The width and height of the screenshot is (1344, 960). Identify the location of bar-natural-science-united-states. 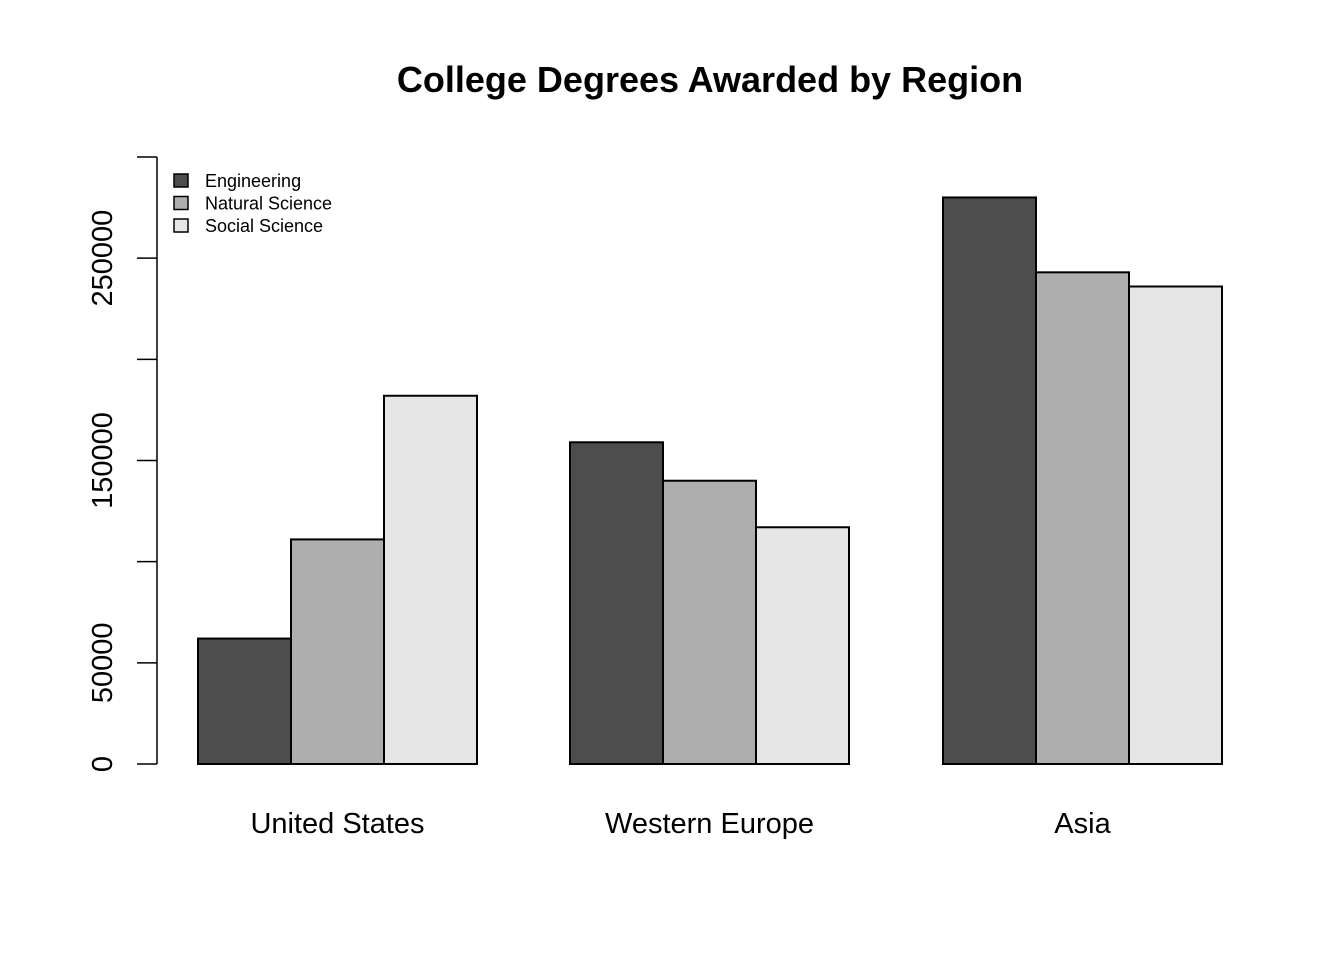
(337, 651).